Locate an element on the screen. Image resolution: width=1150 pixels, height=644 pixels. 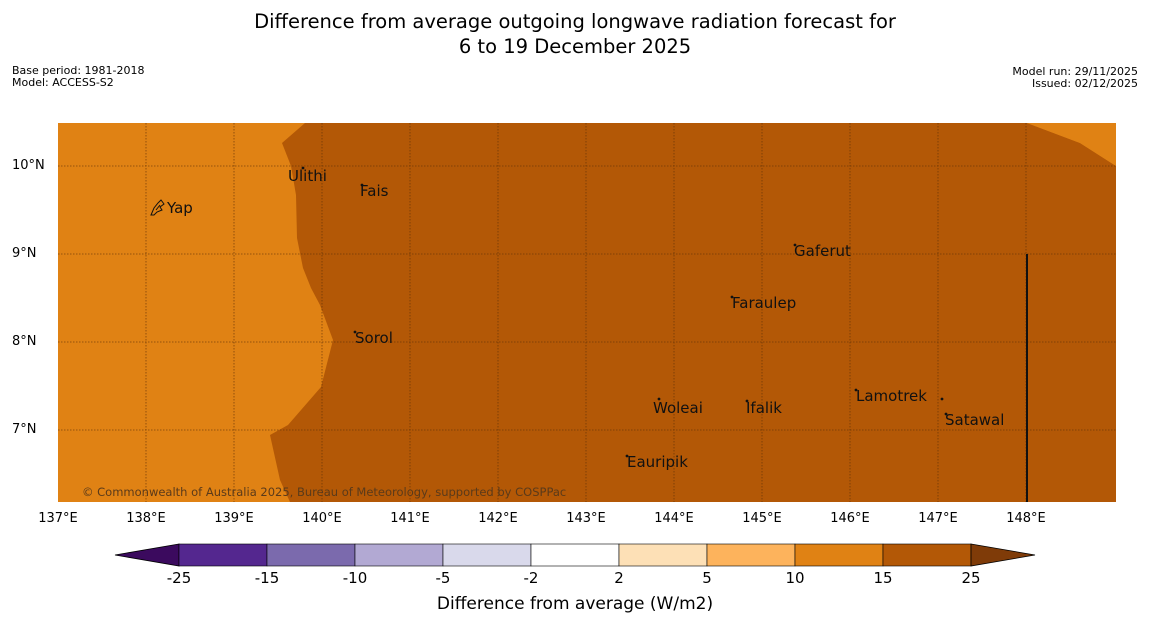
base-period: Base period: 1981-2018 is located at coordinates (78, 70).